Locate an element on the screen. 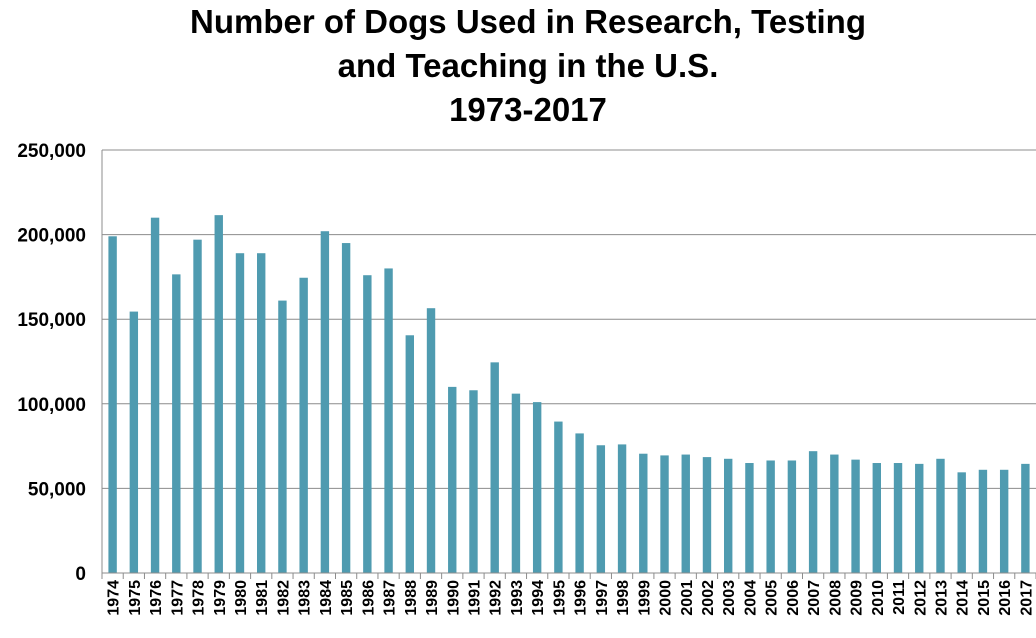 This screenshot has width=1036, height=638. x-tick-label: 2015 is located at coordinates (984, 598).